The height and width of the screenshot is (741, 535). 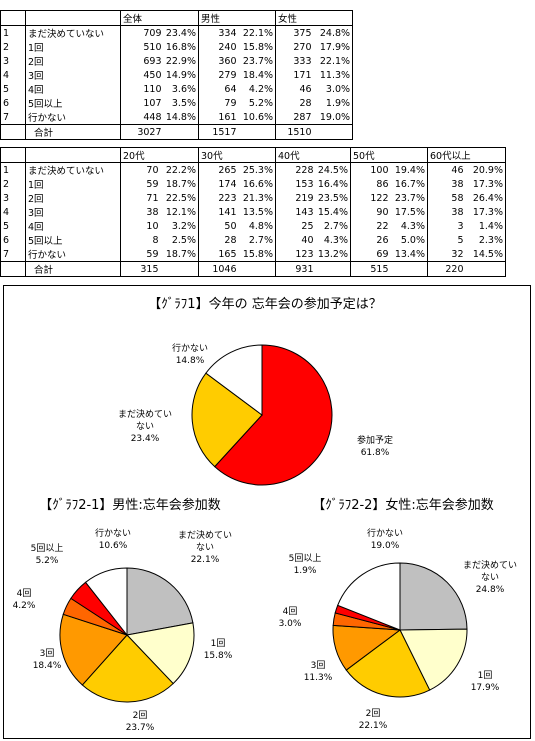 What do you see at coordinates (257, 170) in the screenshot?
I see `cell: 25.3%` at bounding box center [257, 170].